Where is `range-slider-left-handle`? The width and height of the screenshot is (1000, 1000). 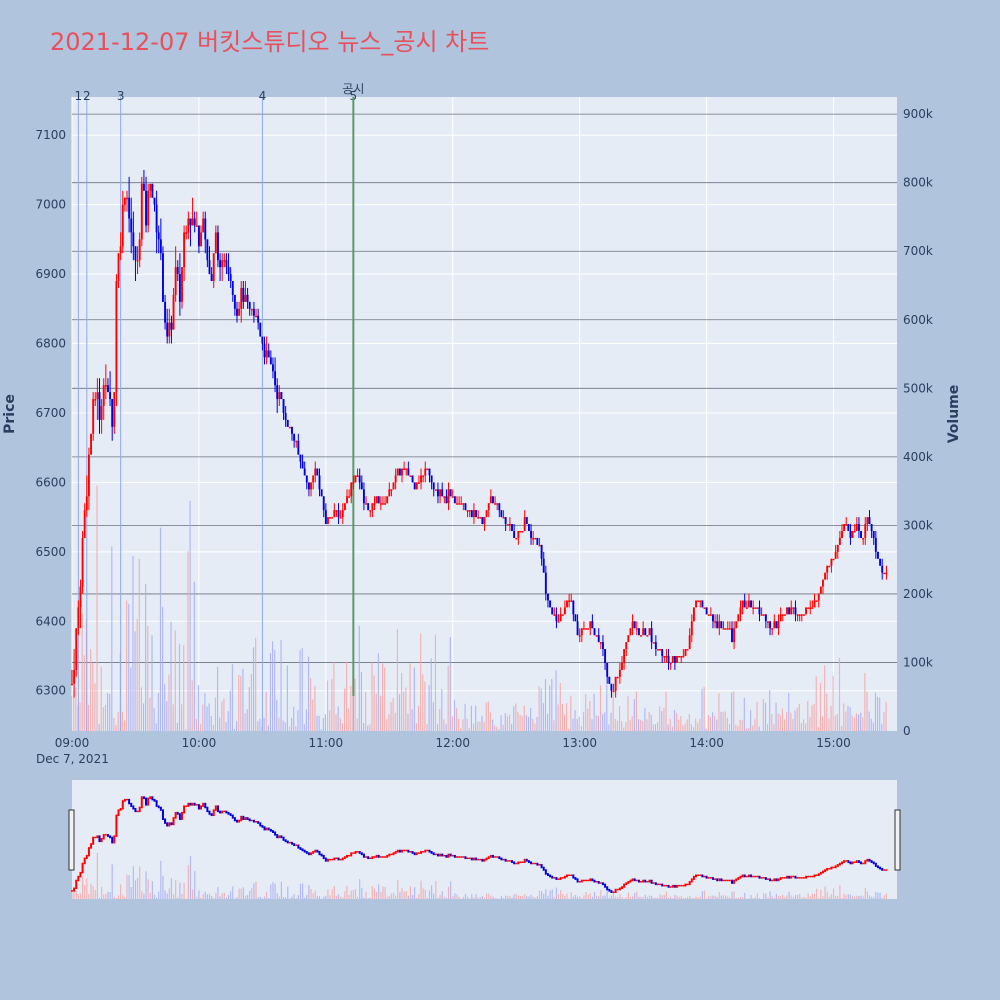
range-slider-left-handle is located at coordinates (71, 840).